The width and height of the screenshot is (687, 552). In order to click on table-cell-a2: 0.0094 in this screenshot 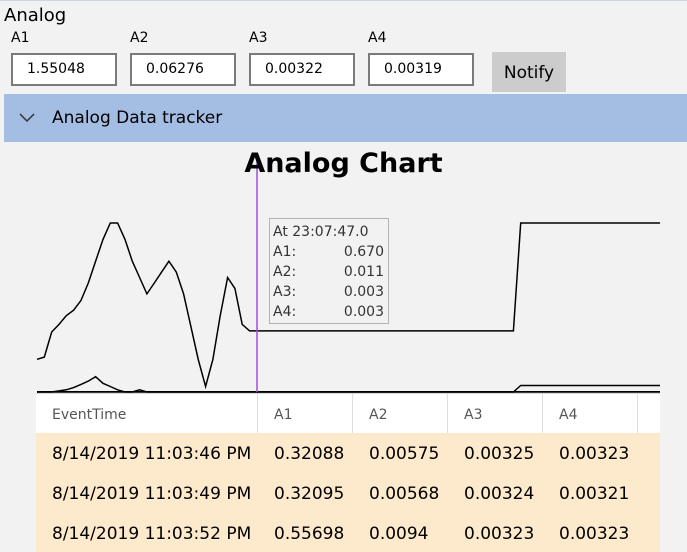, I will do `click(399, 534)`.